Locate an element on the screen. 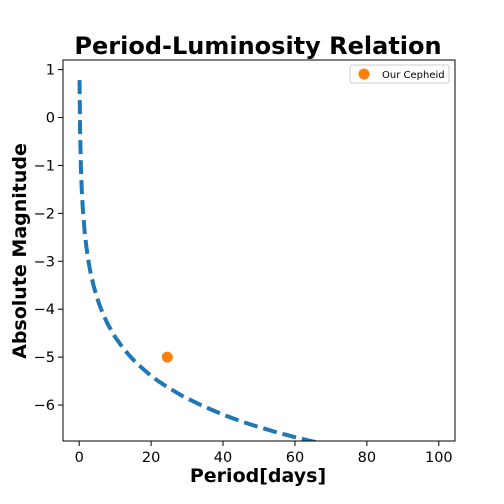  y-tick-label: −1 is located at coordinates (44, 166).